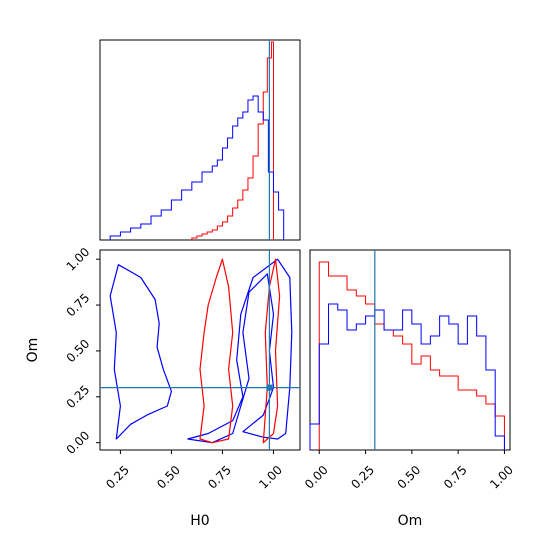  Describe the element at coordinates (168, 477) in the screenshot. I see `contour-x-tick-label: 0.50` at that location.